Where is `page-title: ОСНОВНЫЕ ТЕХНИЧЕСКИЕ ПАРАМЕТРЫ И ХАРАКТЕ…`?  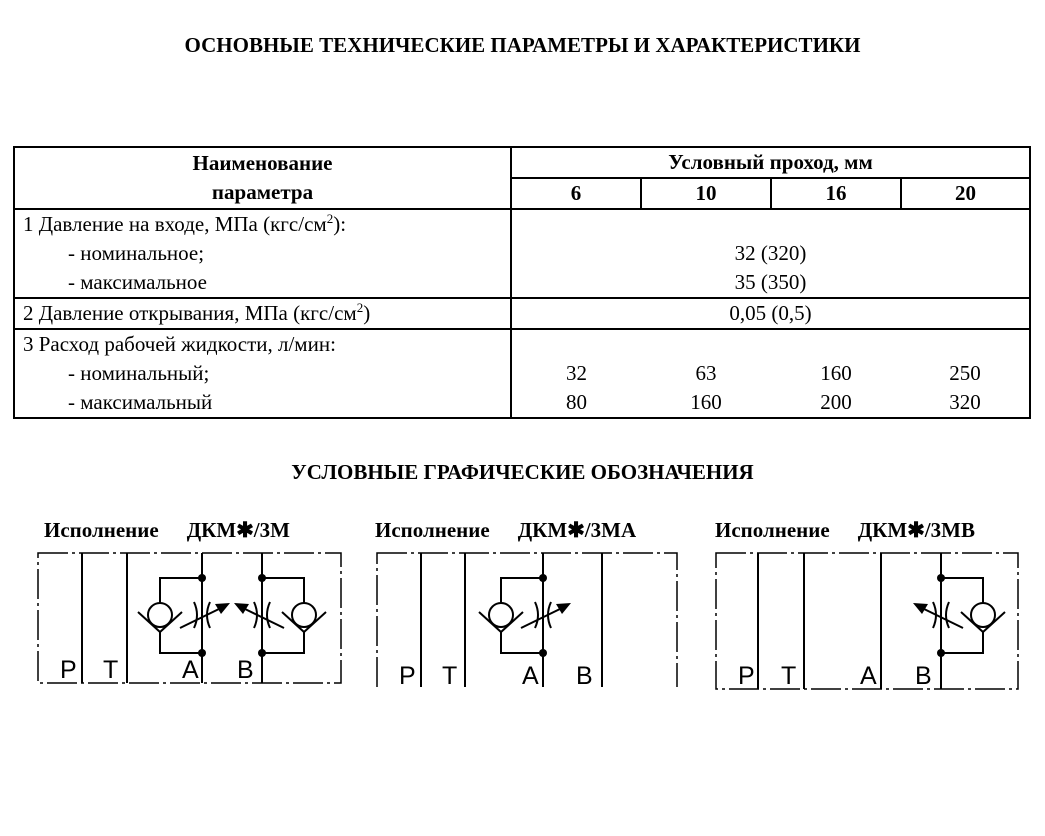
page-title: ОСНОВНЫЕ ТЕХНИЧЕСКИЕ ПАРАМЕТРЫ И ХАРАКТЕ… is located at coordinates (522, 45).